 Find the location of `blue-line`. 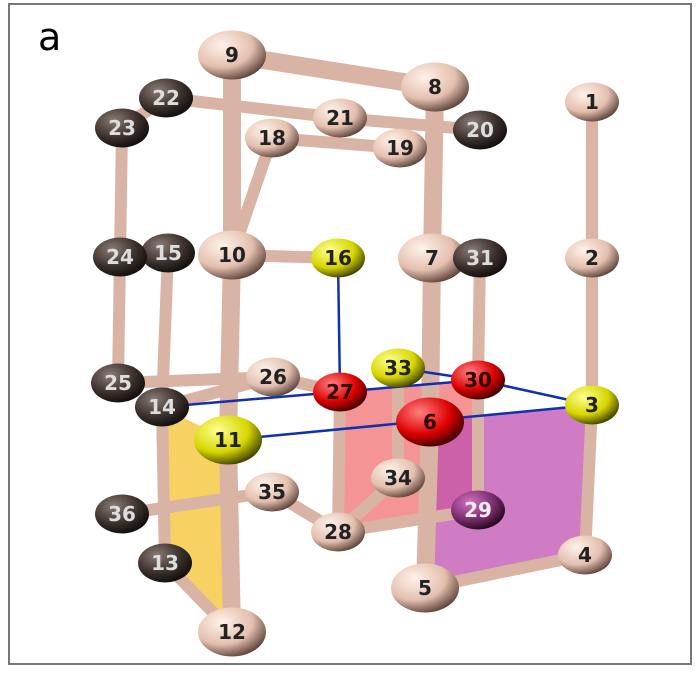

blue-line is located at coordinates (339, 325).